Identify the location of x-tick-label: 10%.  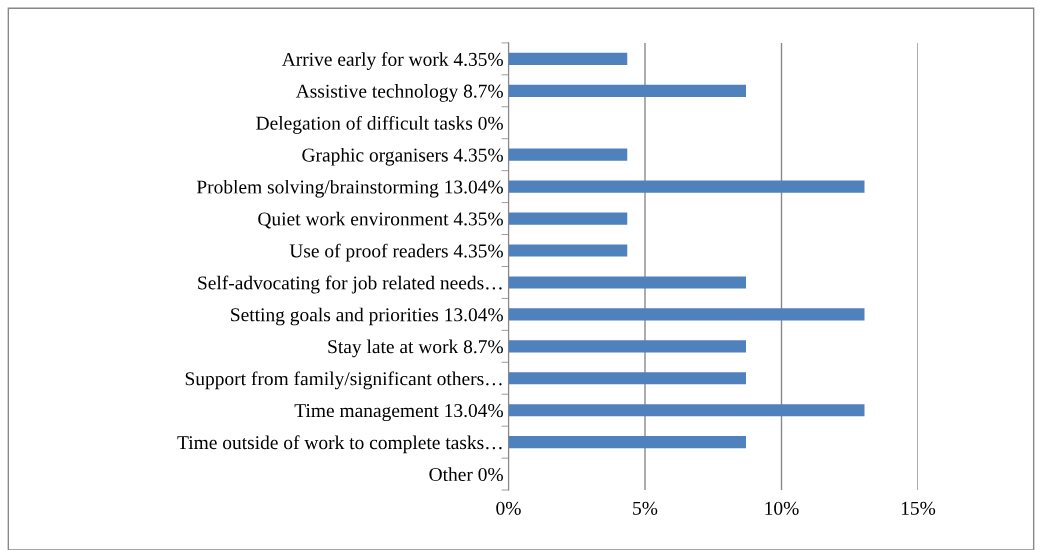
(782, 508).